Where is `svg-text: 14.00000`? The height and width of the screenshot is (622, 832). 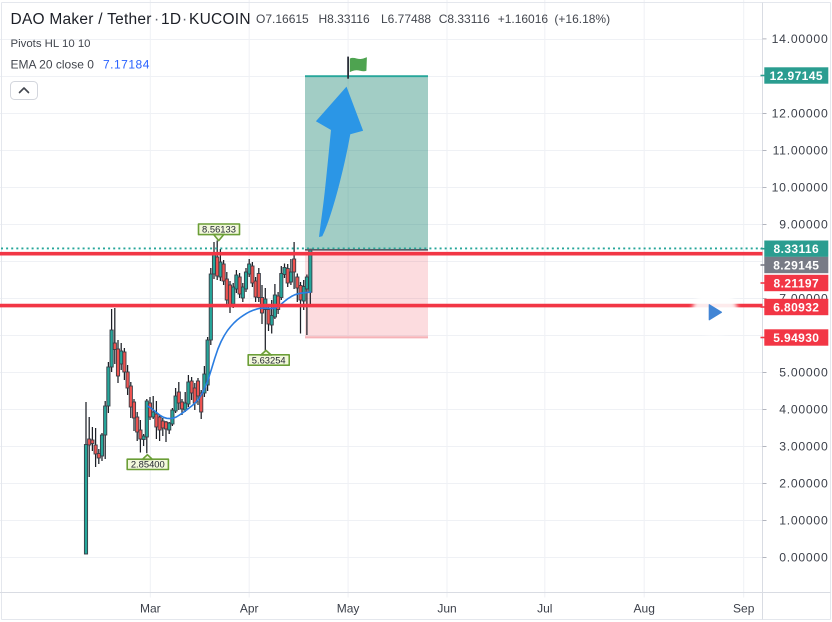 svg-text: 14.00000 is located at coordinates (800, 39).